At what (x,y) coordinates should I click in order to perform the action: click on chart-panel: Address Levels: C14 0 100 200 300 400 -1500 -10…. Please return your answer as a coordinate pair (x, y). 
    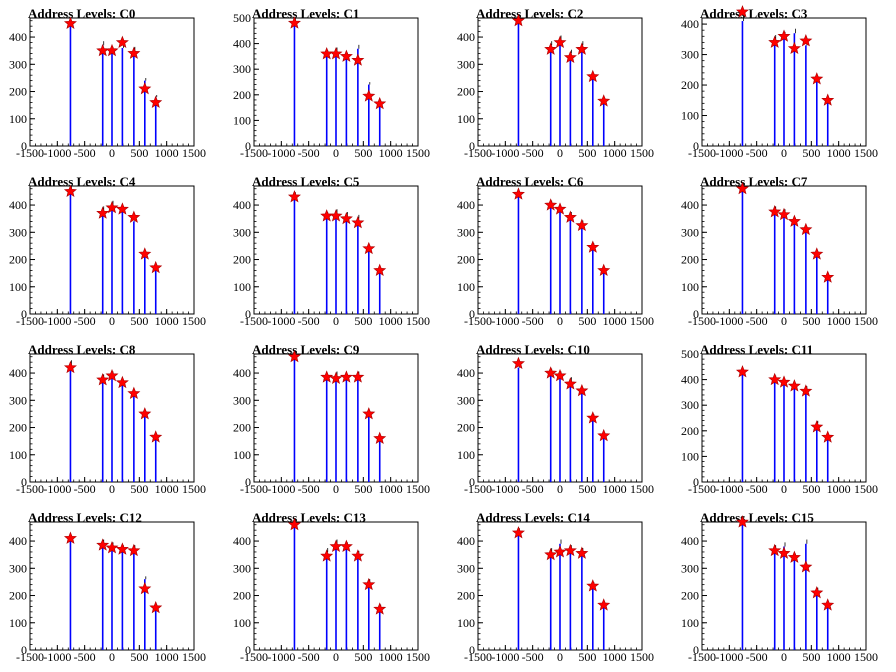
    Looking at the image, I should click on (560, 588).